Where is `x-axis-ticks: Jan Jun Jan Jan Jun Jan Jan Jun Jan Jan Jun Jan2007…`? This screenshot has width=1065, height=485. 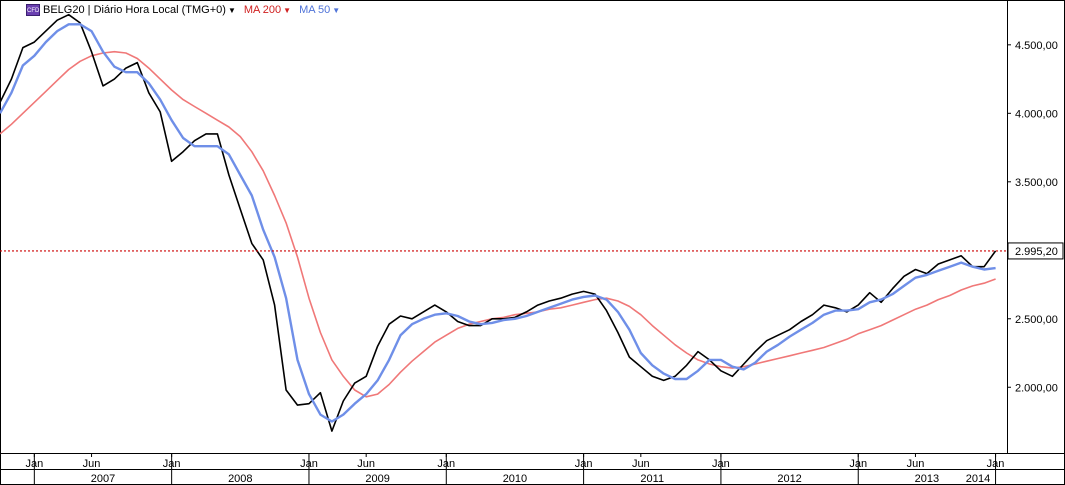
x-axis-ticks: Jan Jun Jan Jan Jun Jan Jan Jun Jan Jan Jun Jan2007… is located at coordinates (514, 469).